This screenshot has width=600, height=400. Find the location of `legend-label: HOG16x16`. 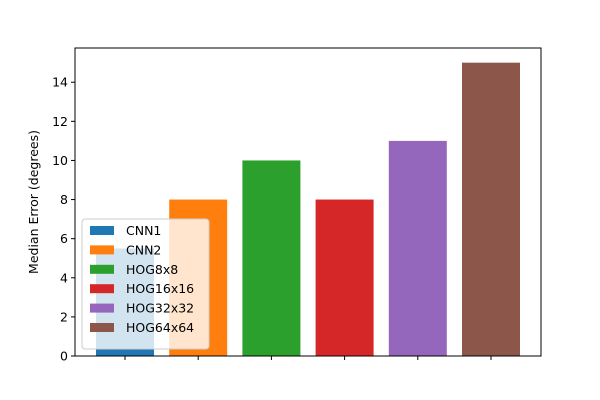

legend-label: HOG16x16 is located at coordinates (160, 288).